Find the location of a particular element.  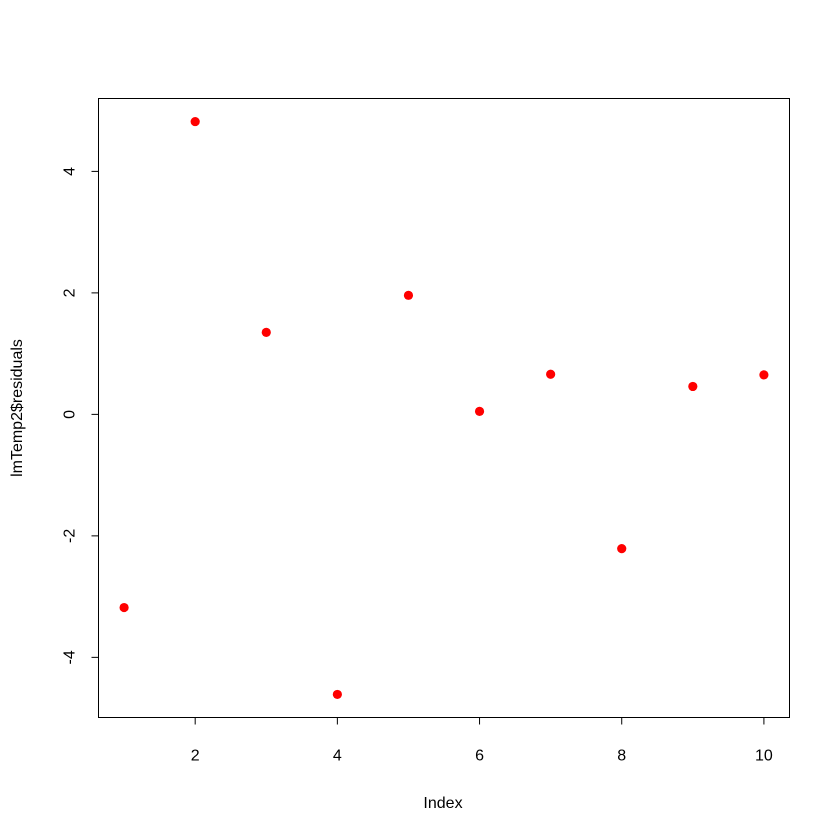

x-tick-label: 6 is located at coordinates (479, 756).